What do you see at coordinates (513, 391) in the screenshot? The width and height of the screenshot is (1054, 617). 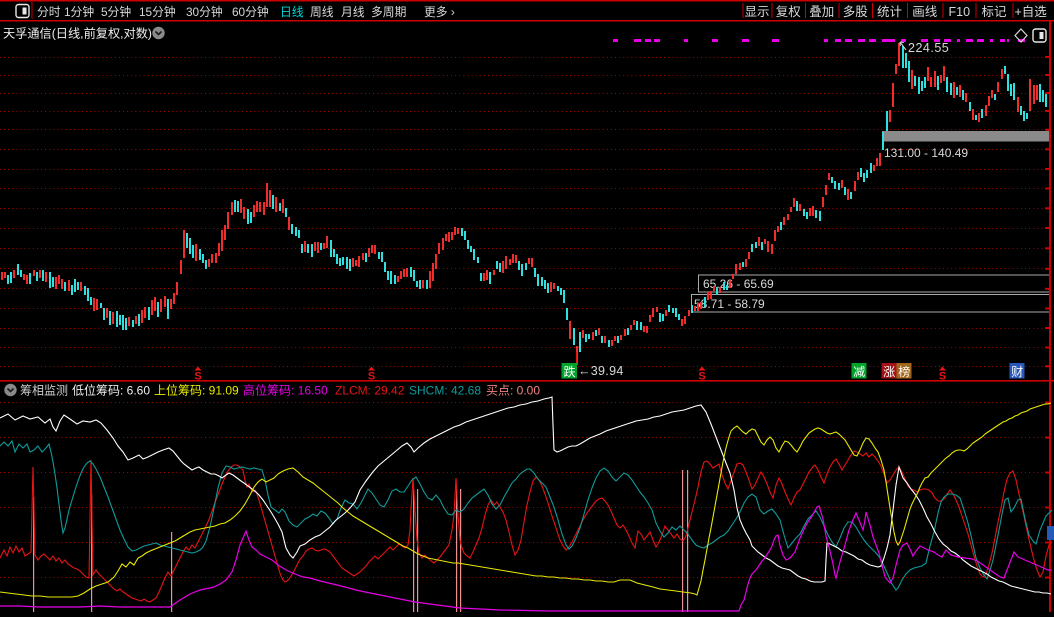 I see `svg-text: 买点: 0.00` at bounding box center [513, 391].